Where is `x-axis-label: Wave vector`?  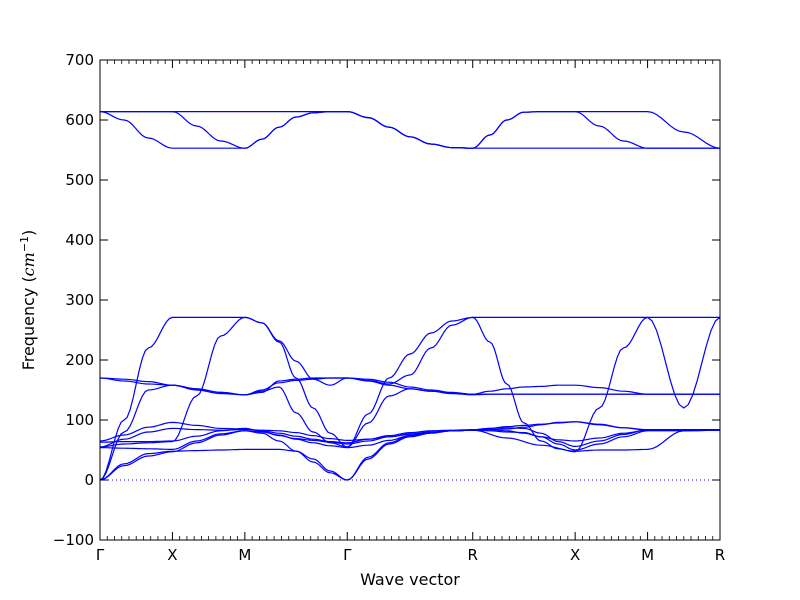
x-axis-label: Wave vector is located at coordinates (410, 579).